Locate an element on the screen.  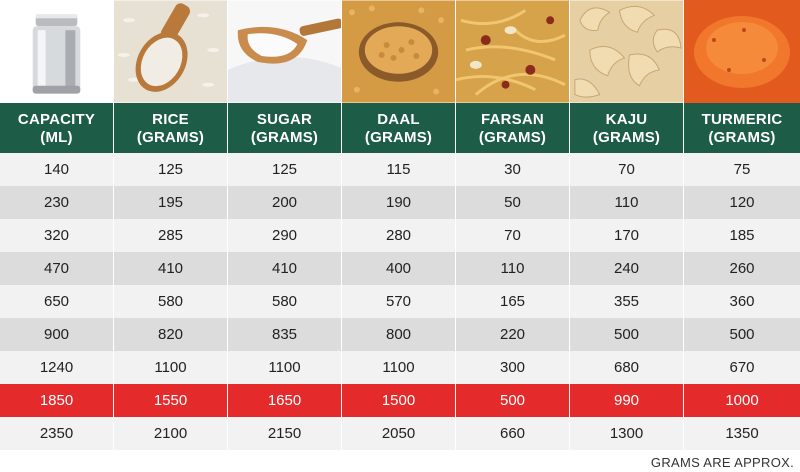
table-cell: 2350 is located at coordinates (57, 433).